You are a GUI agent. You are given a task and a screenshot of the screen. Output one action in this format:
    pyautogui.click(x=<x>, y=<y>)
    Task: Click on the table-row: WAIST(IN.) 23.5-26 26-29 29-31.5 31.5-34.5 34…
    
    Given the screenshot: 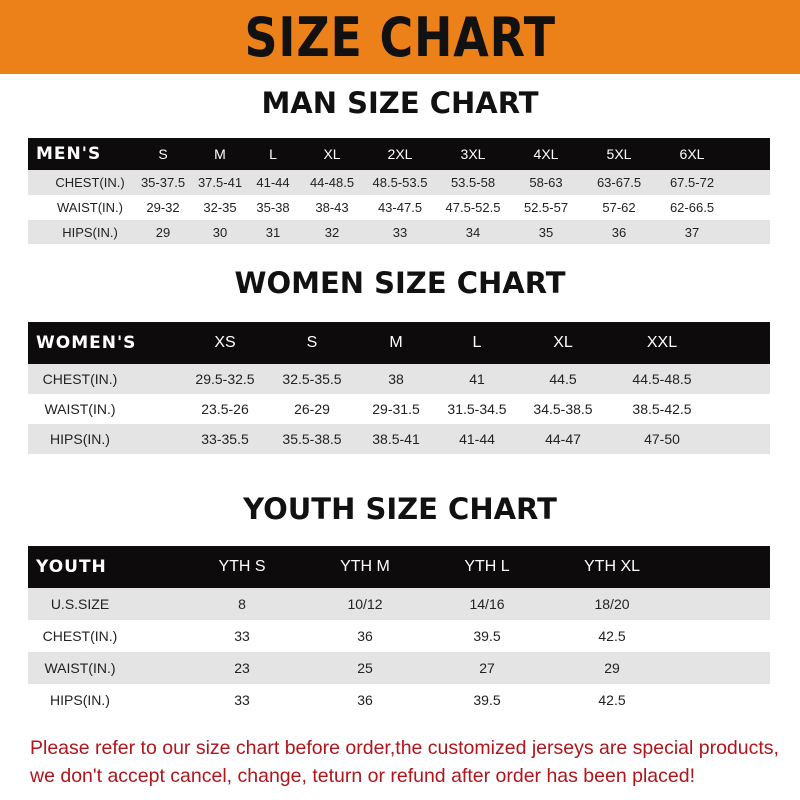 What is the action you would take?
    pyautogui.click(x=399, y=409)
    